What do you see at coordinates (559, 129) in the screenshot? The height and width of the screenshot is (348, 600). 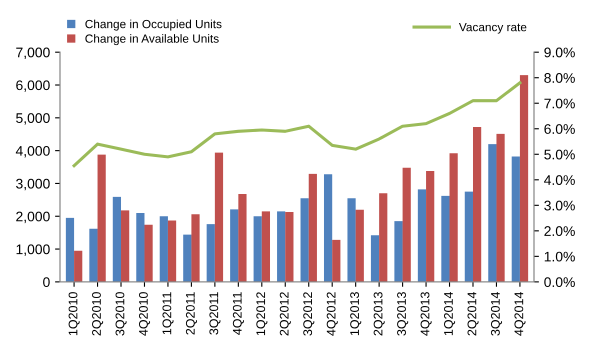 I see `y2-tick-label: 6.0%` at bounding box center [559, 129].